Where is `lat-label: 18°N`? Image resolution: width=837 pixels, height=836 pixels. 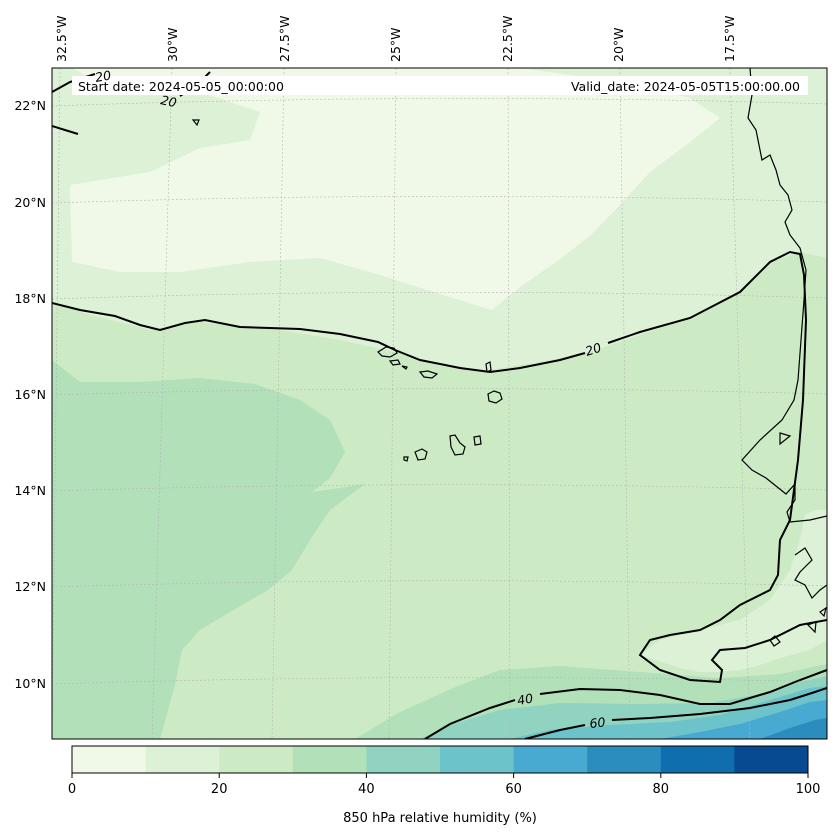 lat-label: 18°N is located at coordinates (30, 298).